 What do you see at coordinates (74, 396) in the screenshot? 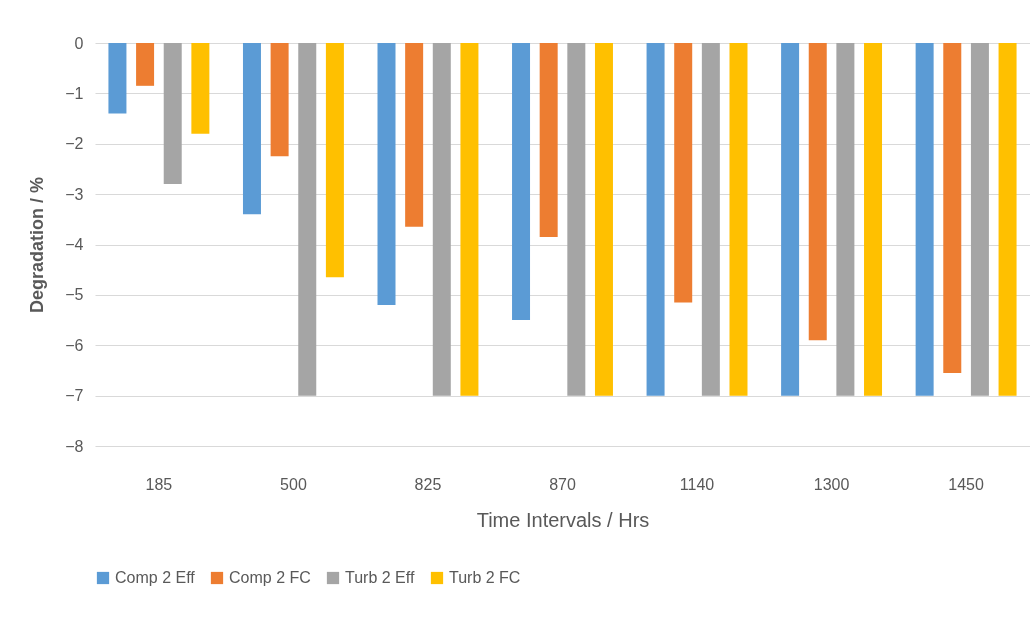
I see `y-tick-label: −7` at bounding box center [74, 396].